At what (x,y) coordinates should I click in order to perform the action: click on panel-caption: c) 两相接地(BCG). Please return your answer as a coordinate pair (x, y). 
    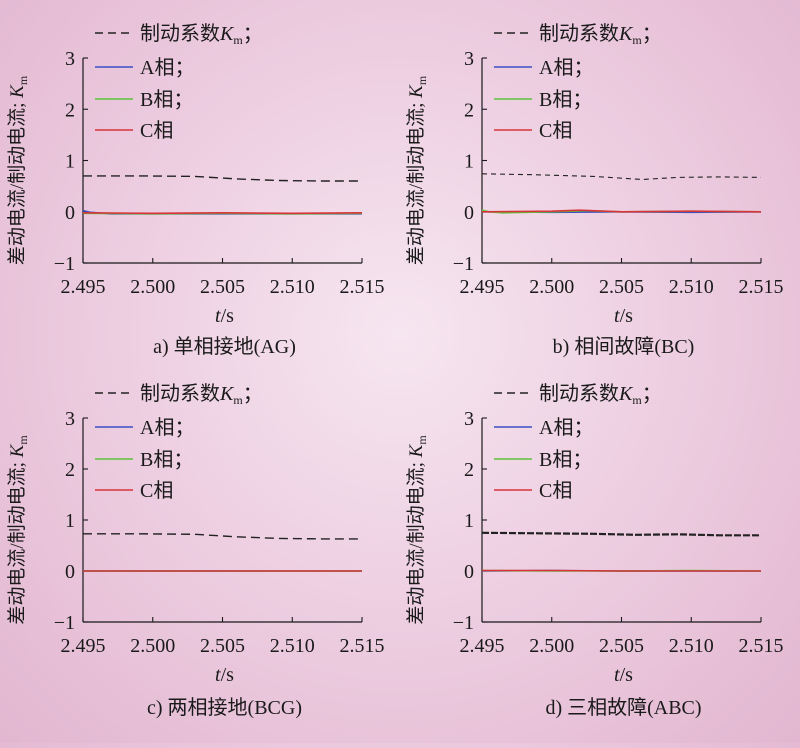
    Looking at the image, I should click on (224, 707).